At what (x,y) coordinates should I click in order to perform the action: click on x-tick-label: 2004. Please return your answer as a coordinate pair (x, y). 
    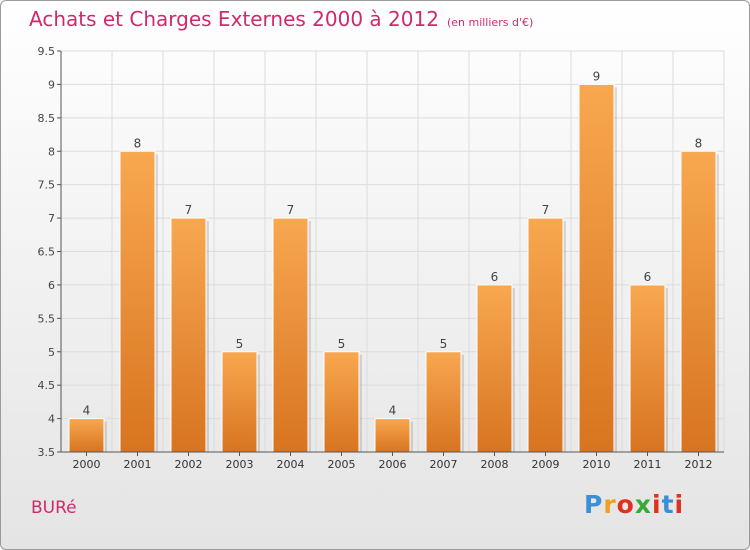
    Looking at the image, I should click on (291, 464).